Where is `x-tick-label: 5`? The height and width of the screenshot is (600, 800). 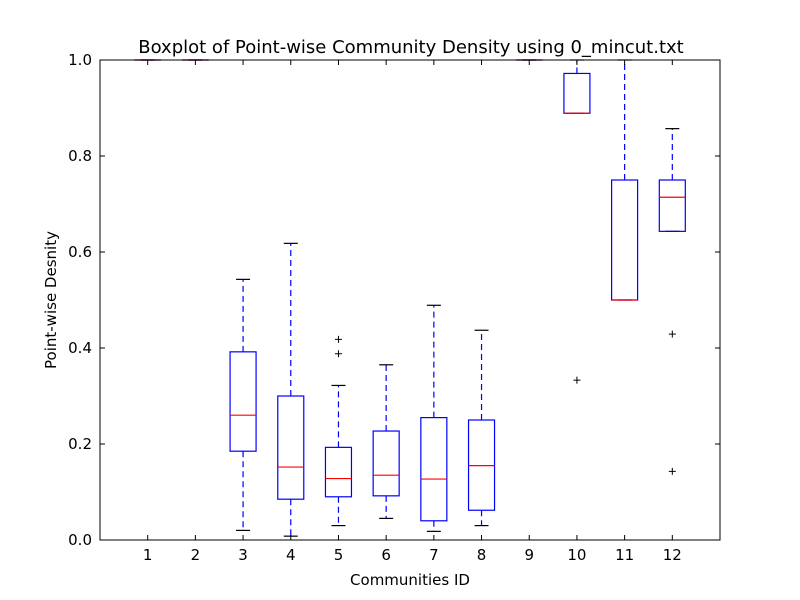 x-tick-label: 5 is located at coordinates (339, 555).